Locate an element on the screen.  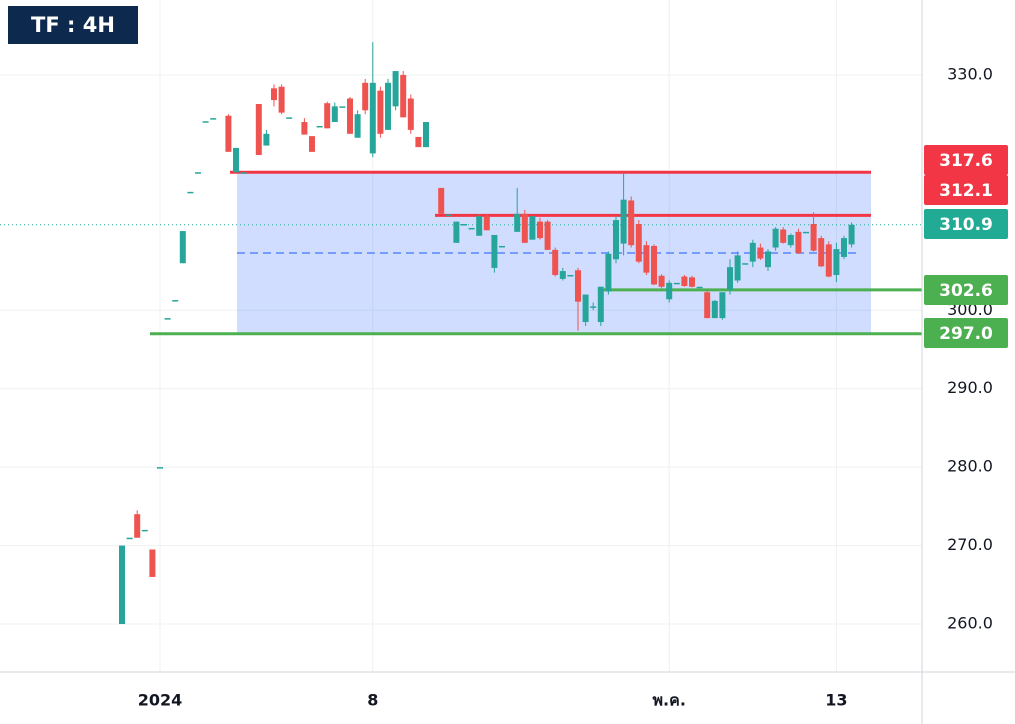
price-tag-label: 317.6 is located at coordinates (966, 161).